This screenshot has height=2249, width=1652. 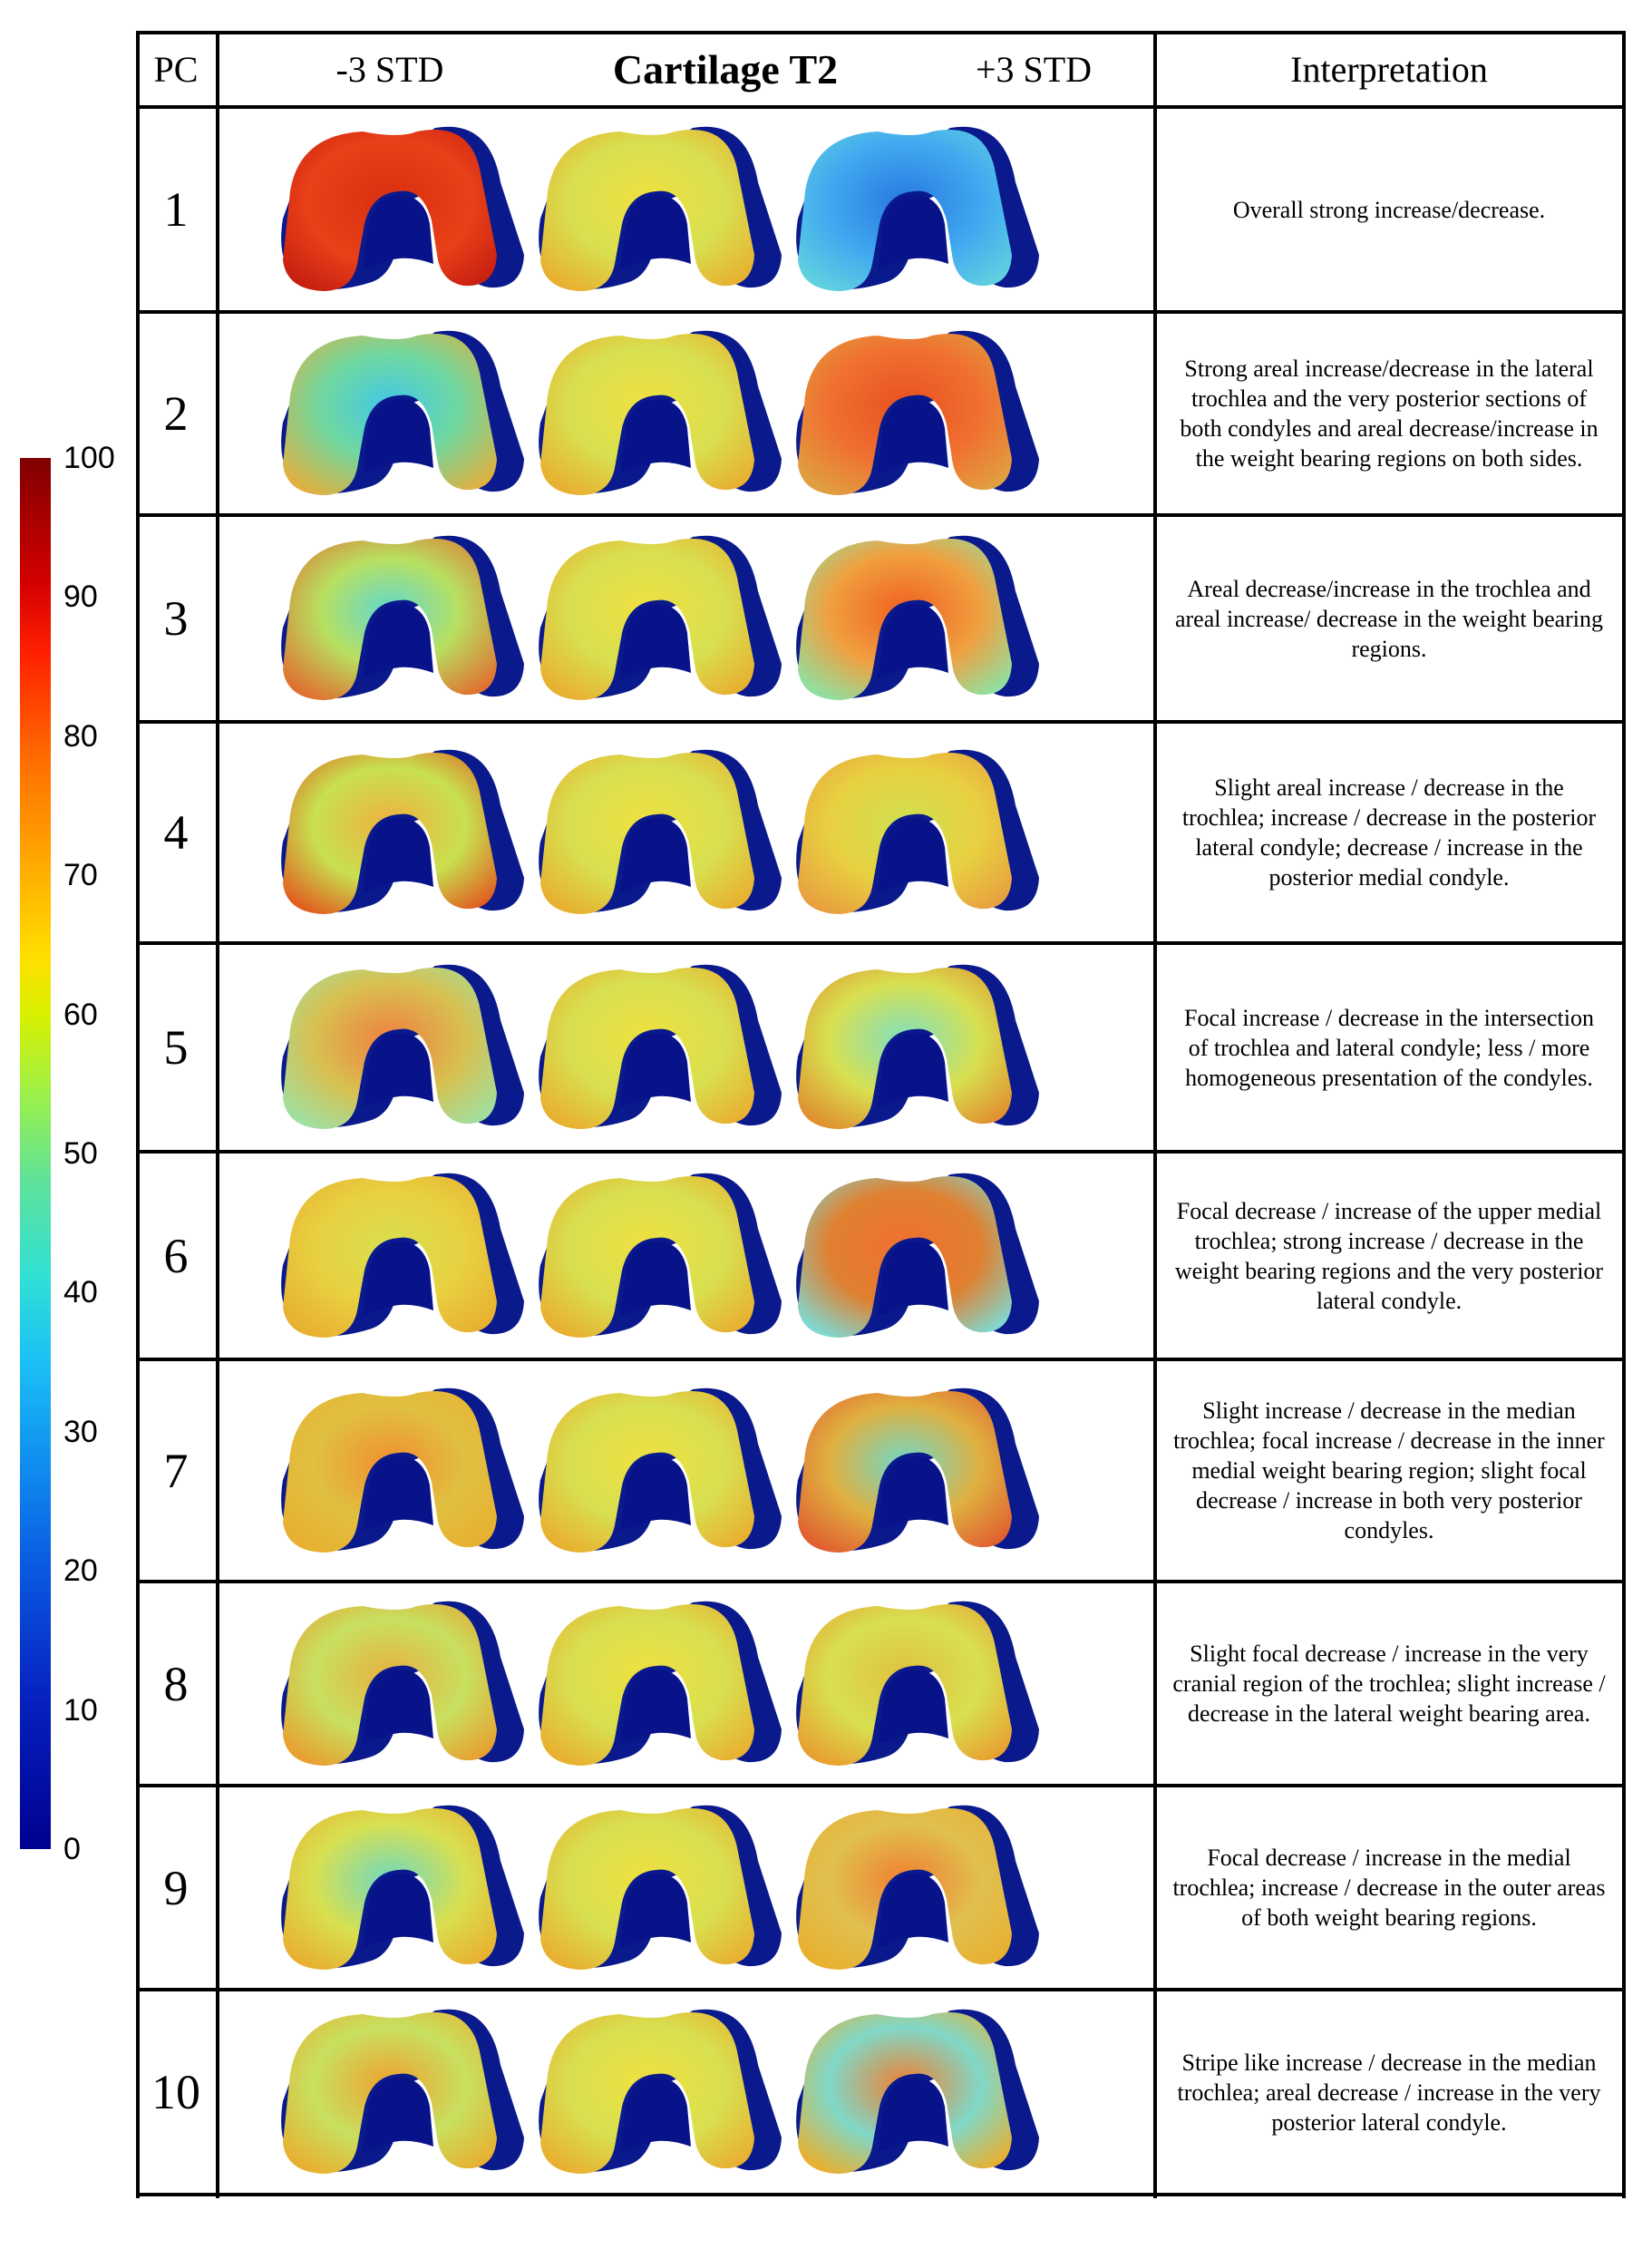 I want to click on pc-number: 2, so click(x=176, y=413).